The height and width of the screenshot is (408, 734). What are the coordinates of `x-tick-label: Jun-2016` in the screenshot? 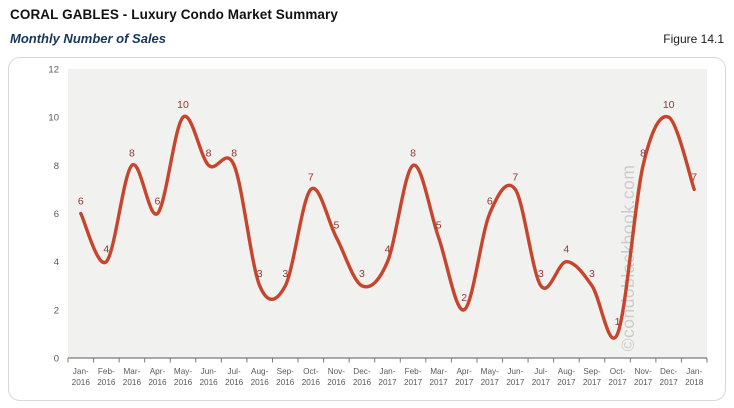 It's located at (208, 377).